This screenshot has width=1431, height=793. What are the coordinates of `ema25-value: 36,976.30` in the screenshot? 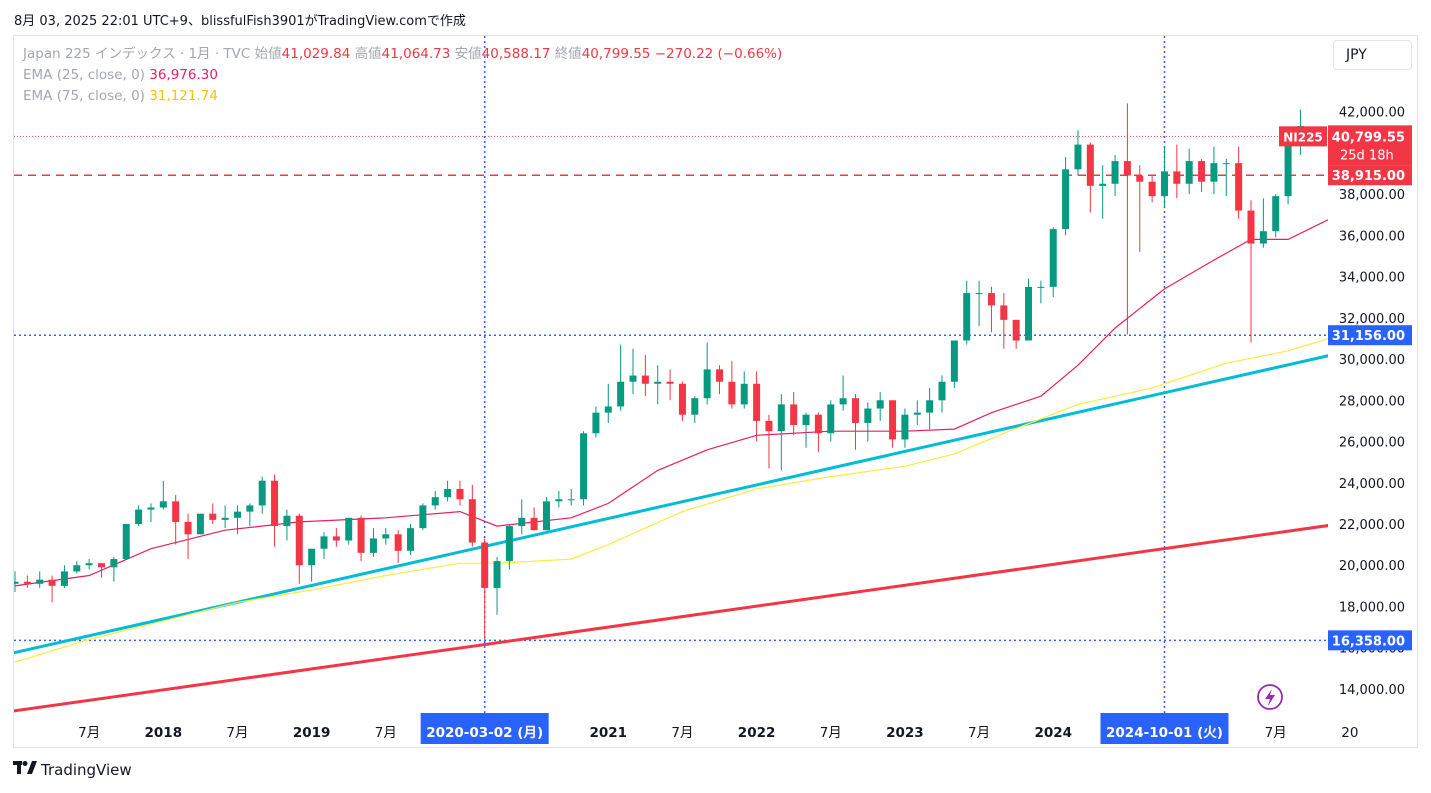 It's located at (183, 75).